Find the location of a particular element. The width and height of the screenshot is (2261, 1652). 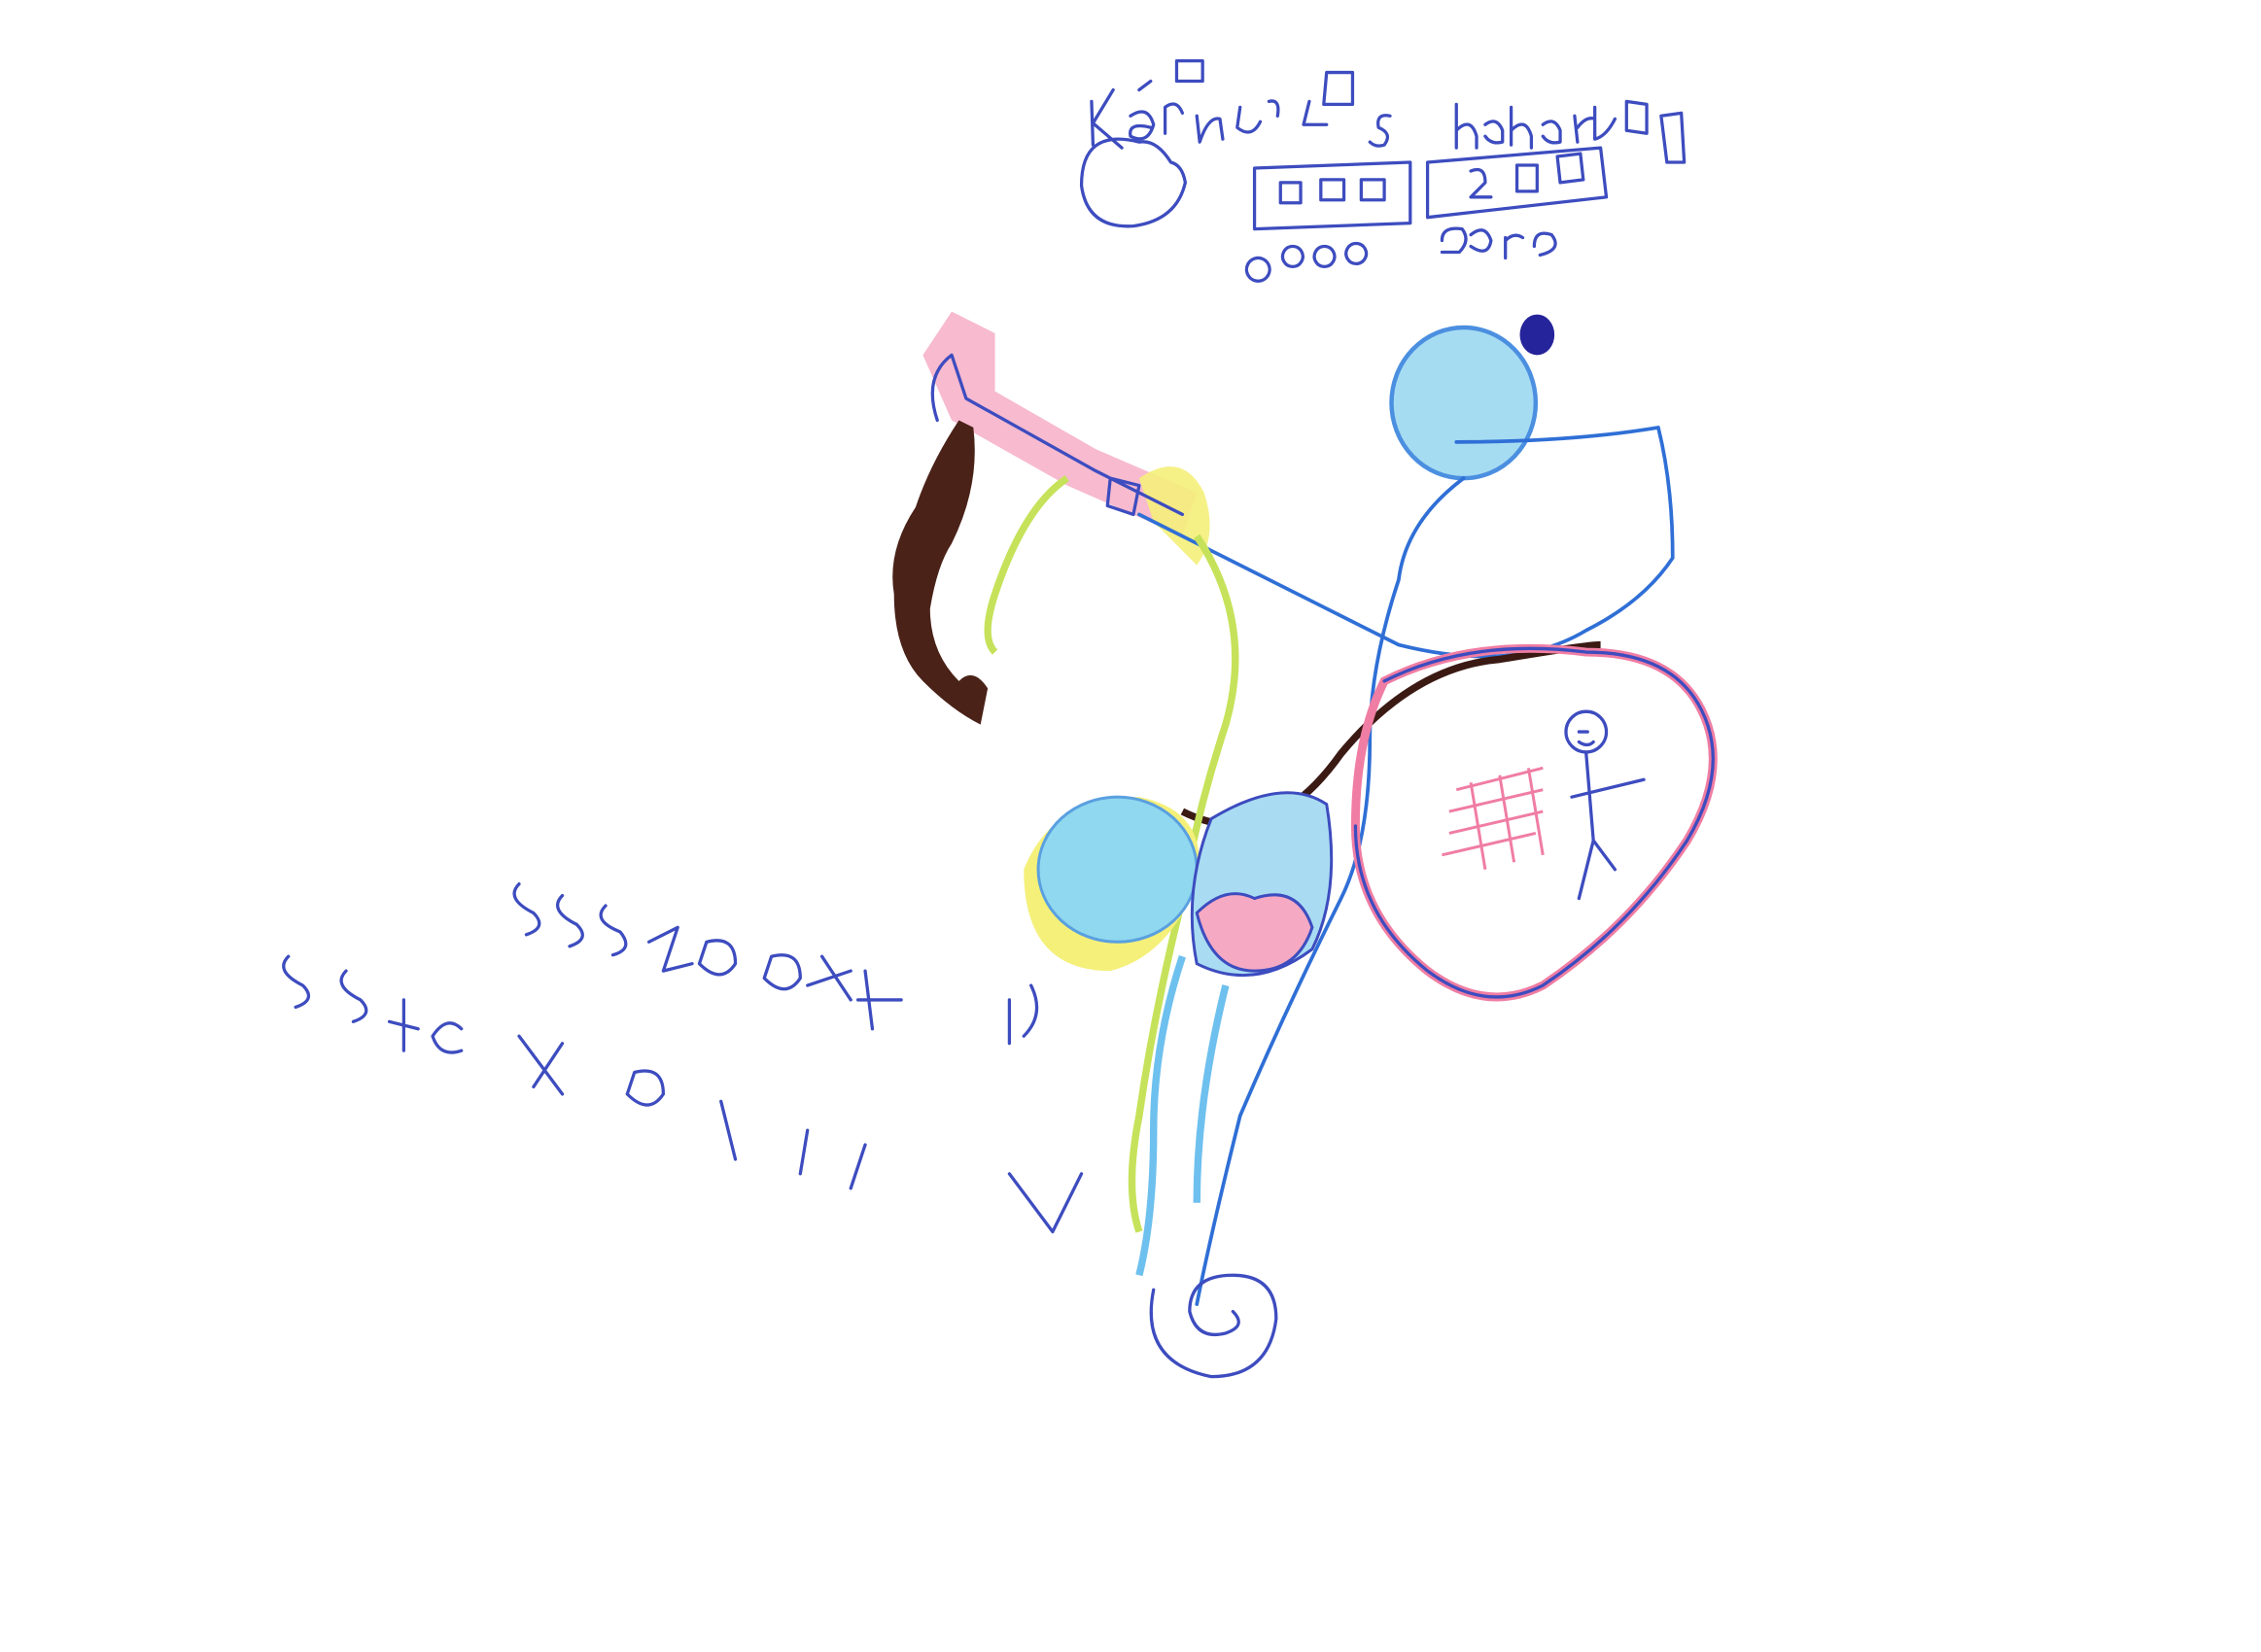

arm-pink is located at coordinates (1060, 424).